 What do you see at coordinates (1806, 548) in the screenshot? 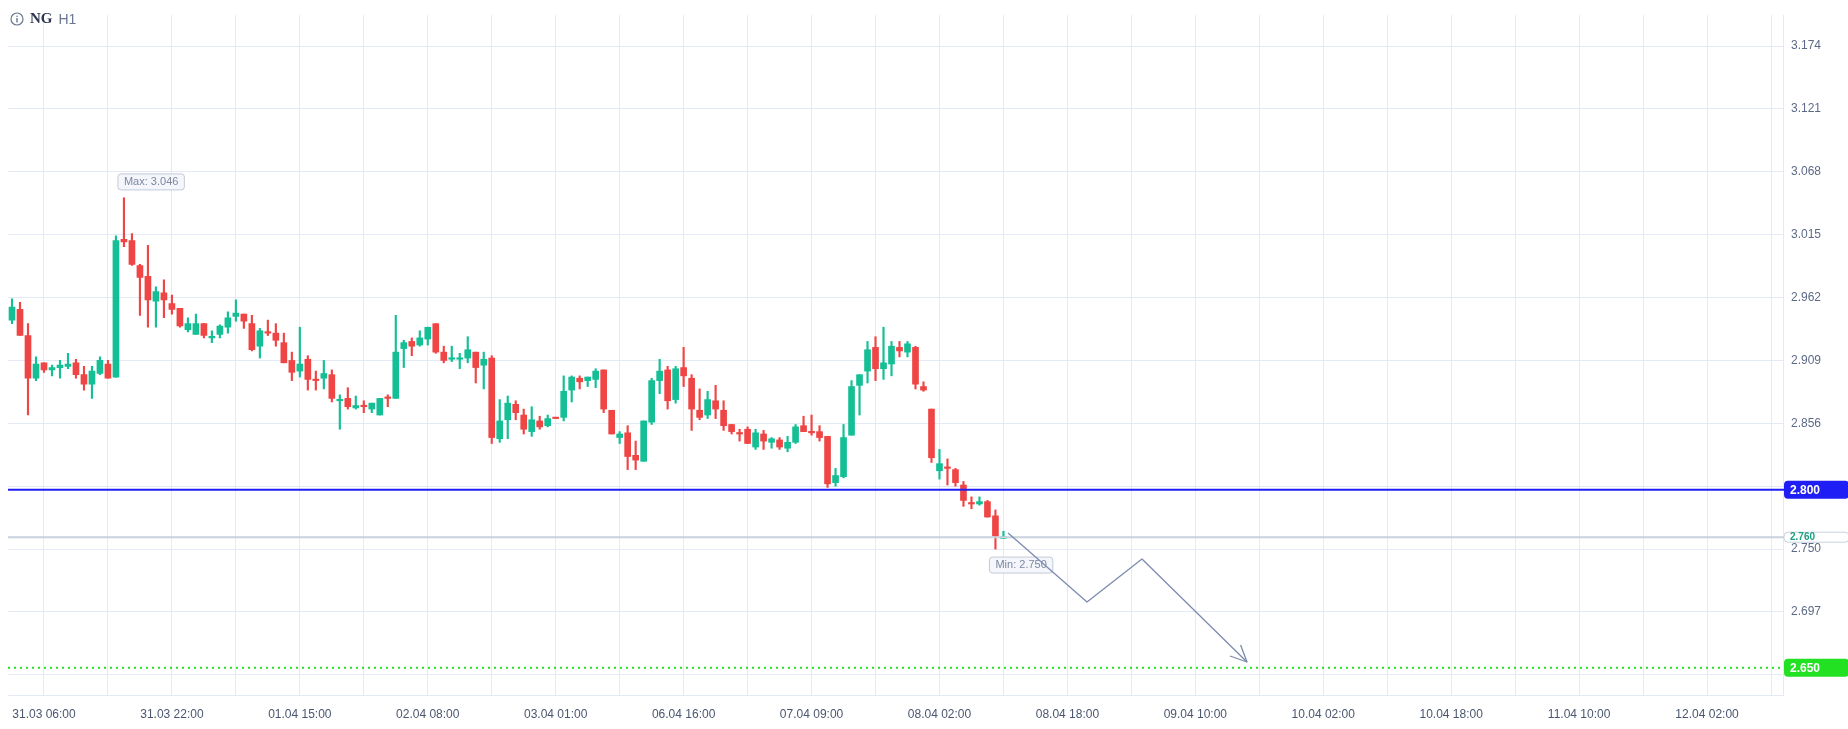
I see `y-tick-label: 2.750` at bounding box center [1806, 548].